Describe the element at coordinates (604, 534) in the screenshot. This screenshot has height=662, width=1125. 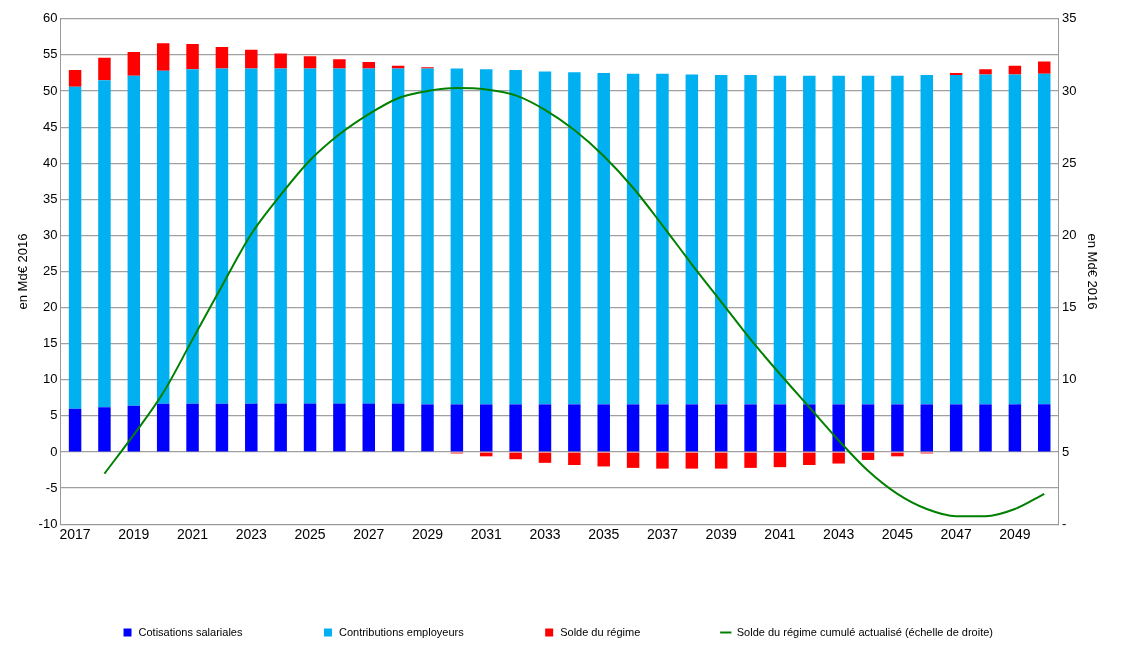
I see `x-tick-label: 2035` at that location.